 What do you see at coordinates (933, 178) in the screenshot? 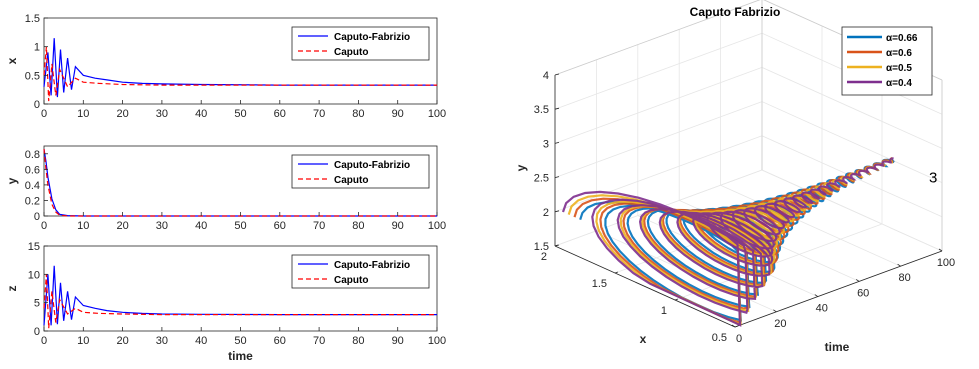
I see `annotation-label: 3` at bounding box center [933, 178].